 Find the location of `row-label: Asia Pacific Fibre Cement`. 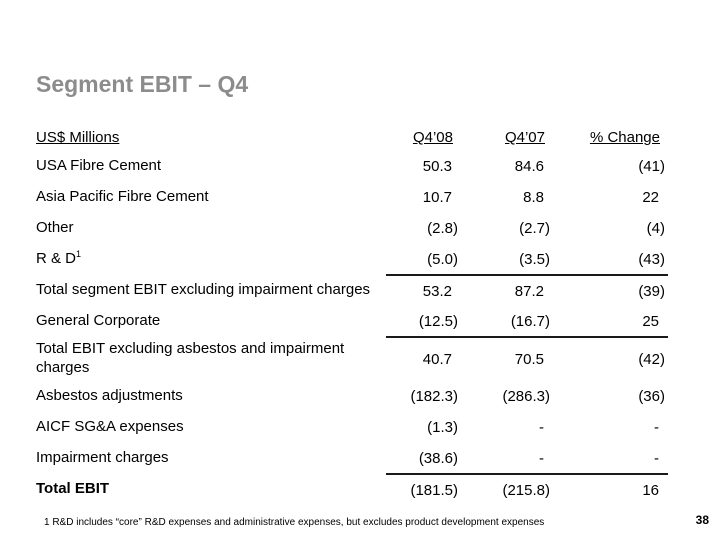

row-label: Asia Pacific Fibre Cement is located at coordinates (122, 197).